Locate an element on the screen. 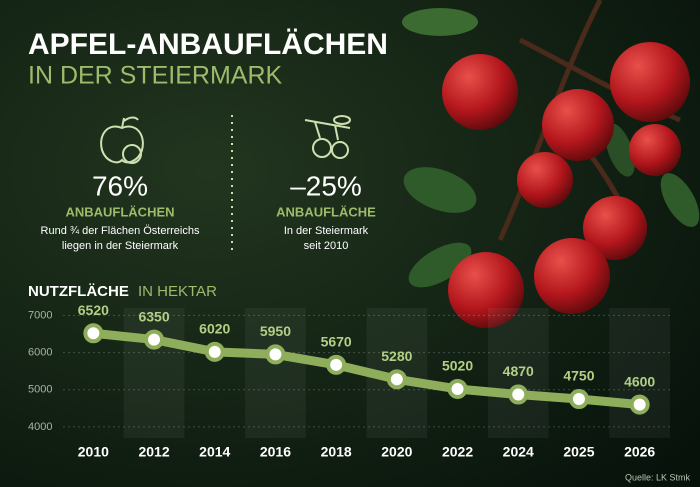  stat-text: In der Steiermark is located at coordinates (326, 231).